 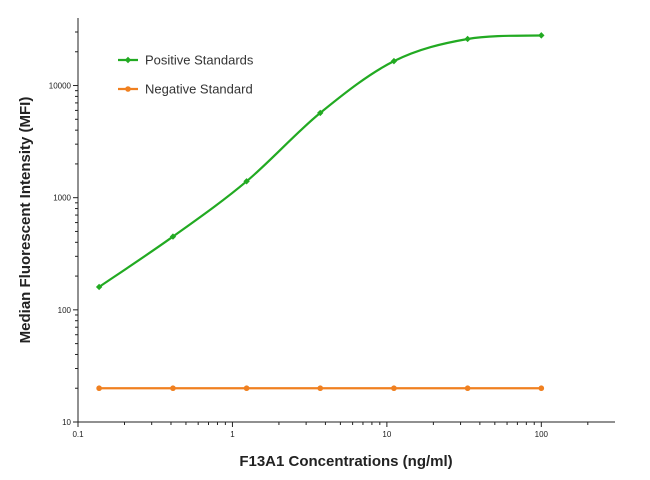 I want to click on x-tick-label: 10, so click(x=386, y=434).